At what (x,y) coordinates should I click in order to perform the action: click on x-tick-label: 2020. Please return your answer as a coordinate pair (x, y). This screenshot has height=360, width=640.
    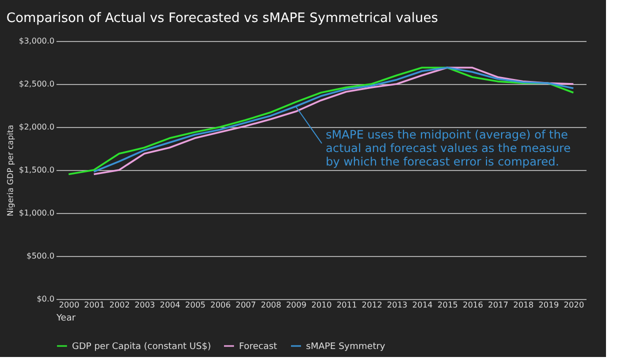
    Looking at the image, I should click on (574, 305).